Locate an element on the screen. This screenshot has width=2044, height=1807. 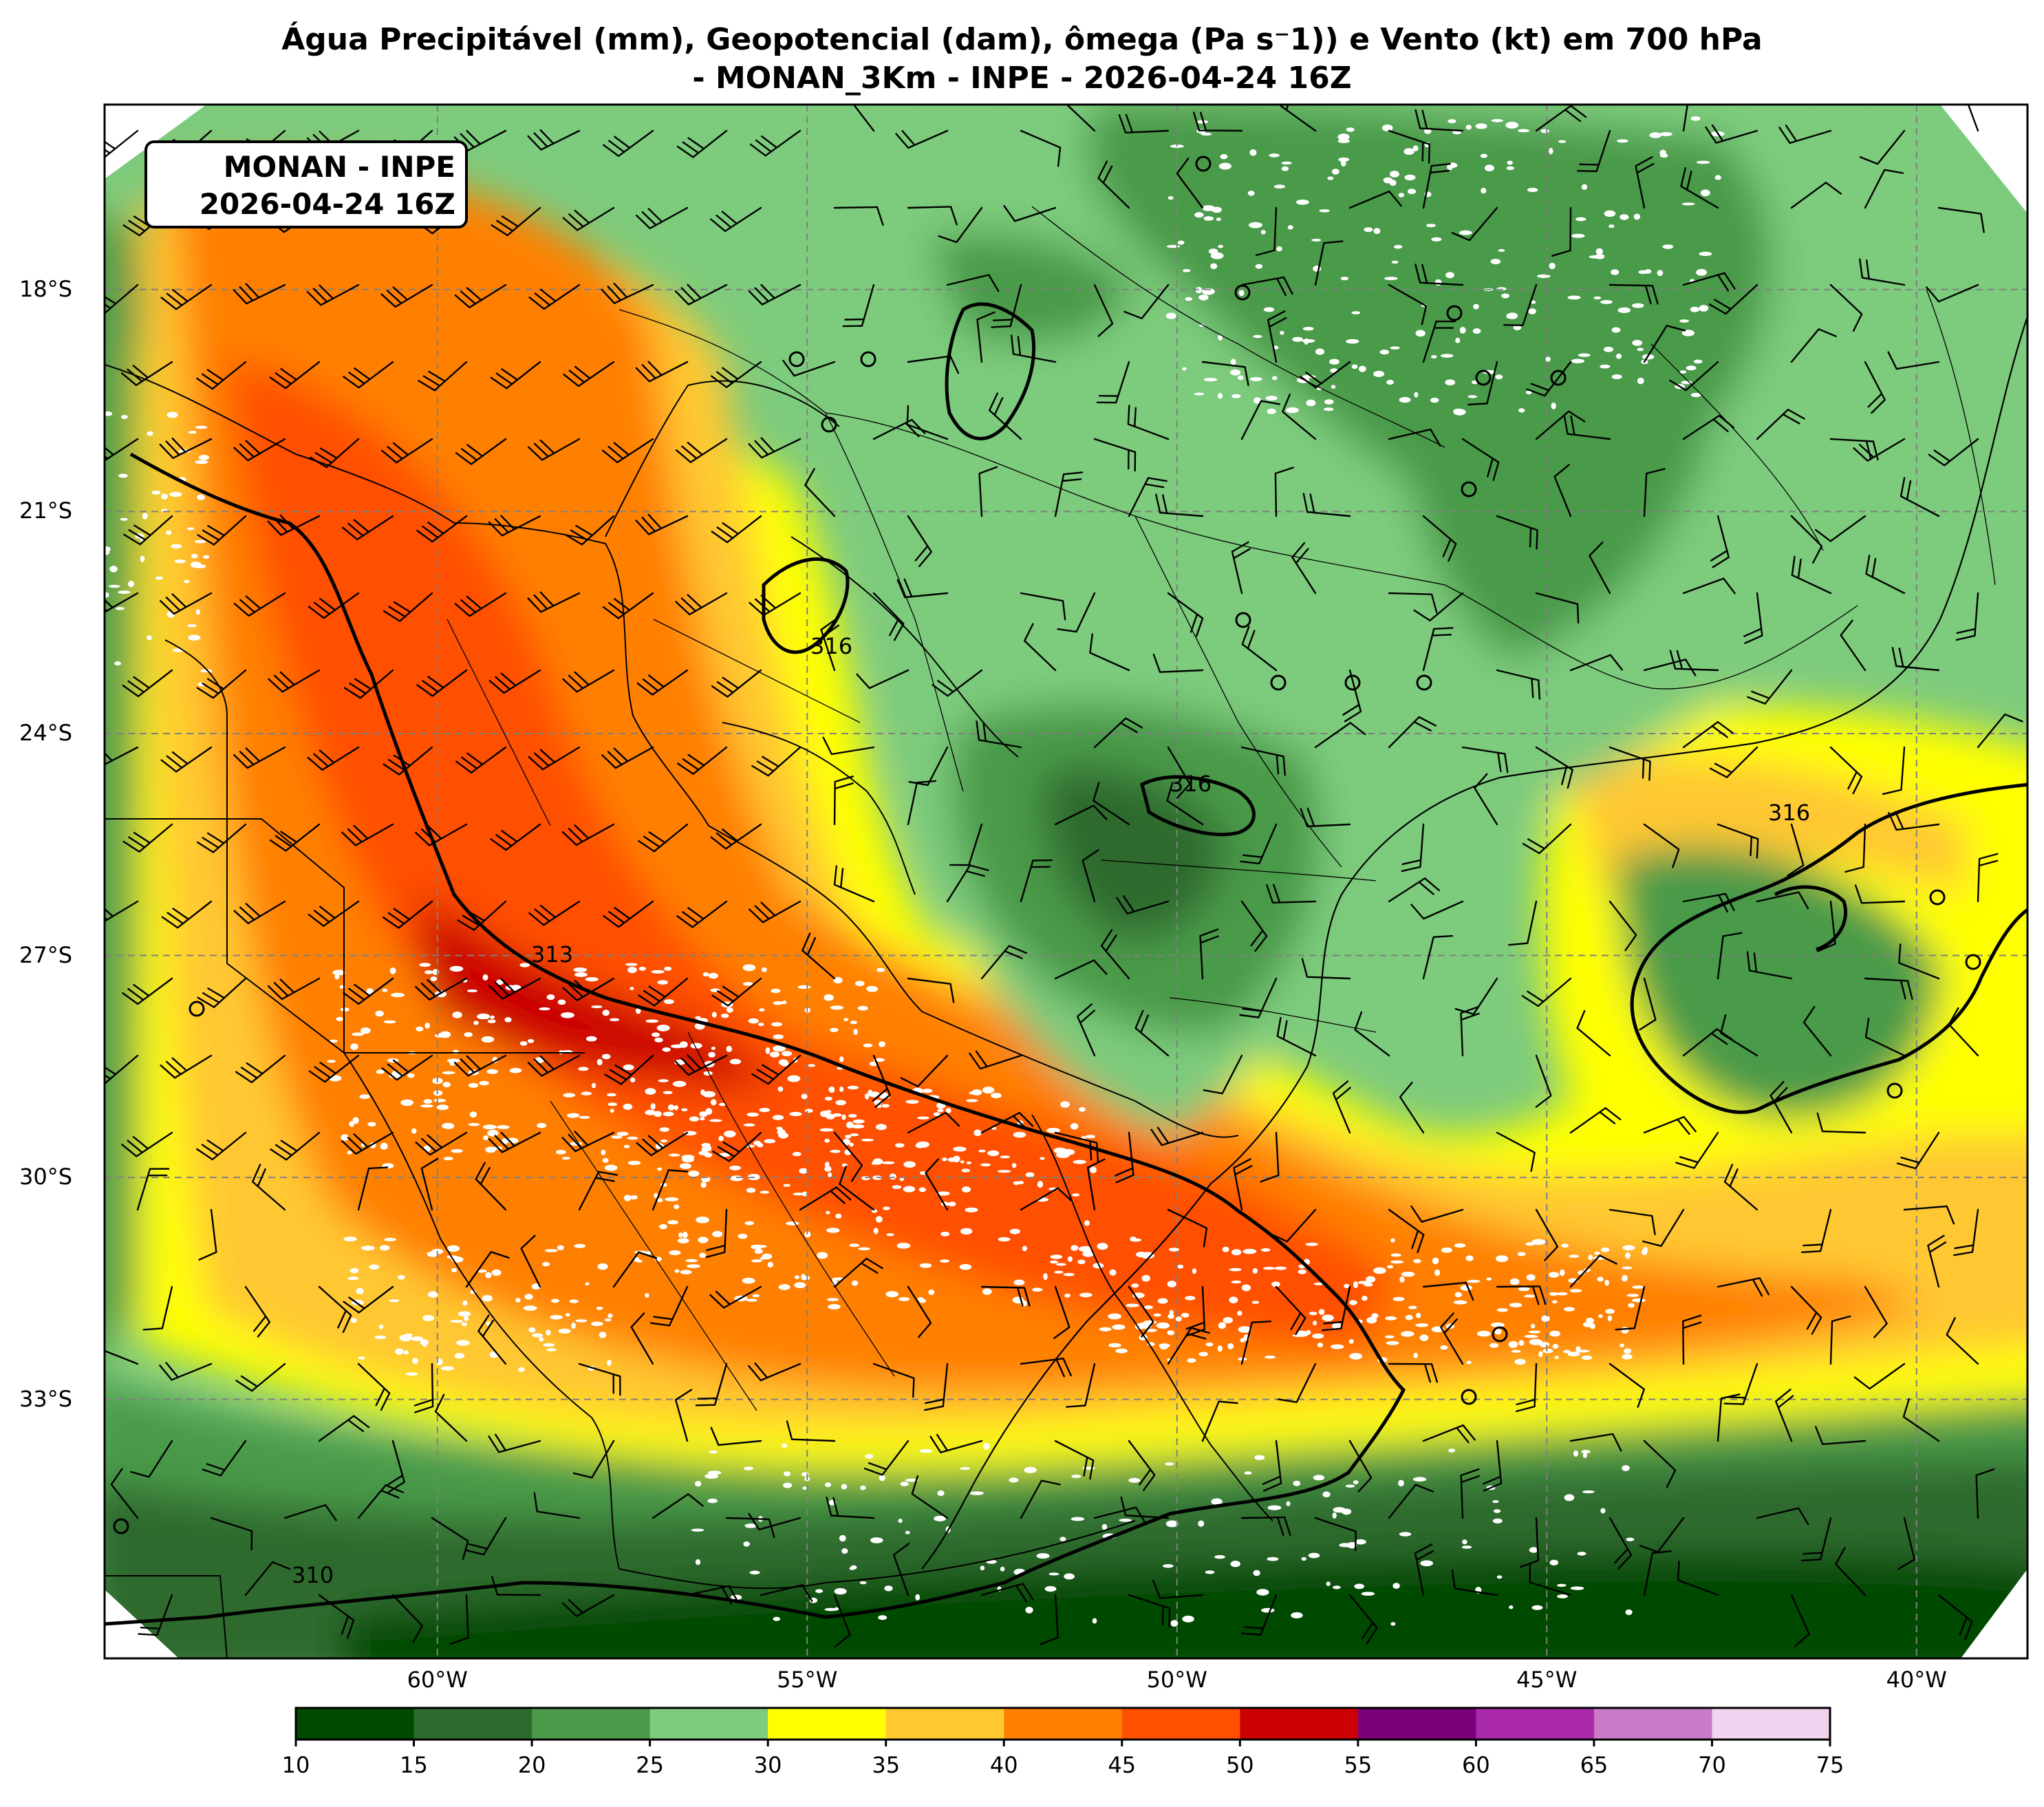
title-line-2: - MONAN_3Km - INPE - 2026-04-24 16Z is located at coordinates (1022, 78).